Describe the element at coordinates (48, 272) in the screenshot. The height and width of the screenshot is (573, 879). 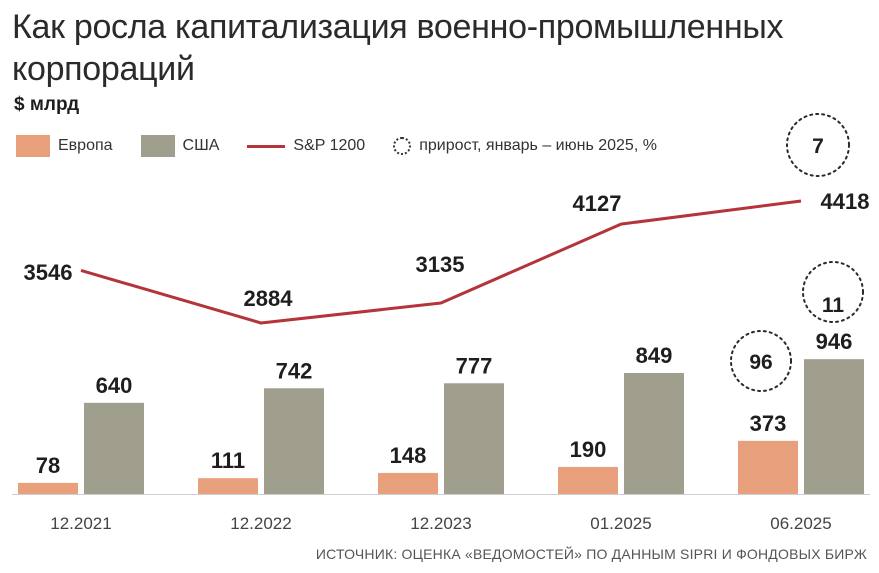
I see `data-label-sp-12.2021: 3546` at that location.